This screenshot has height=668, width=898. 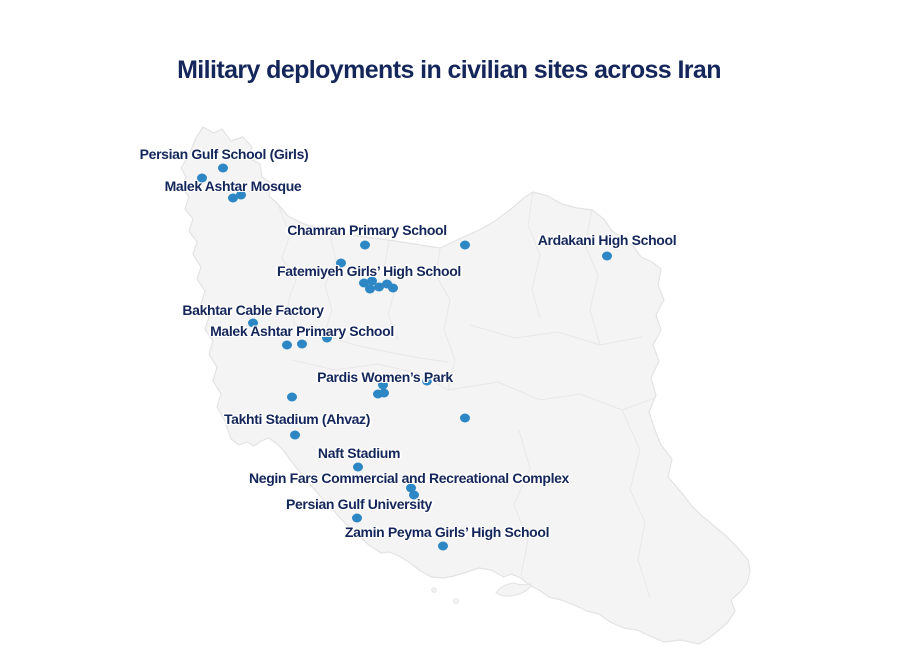 What do you see at coordinates (369, 271) in the screenshot?
I see `site-label: Fatemiyeh Girls’ High School` at bounding box center [369, 271].